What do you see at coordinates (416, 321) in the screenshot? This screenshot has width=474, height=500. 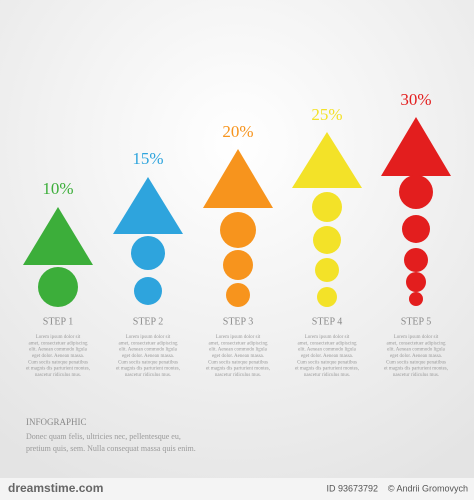 I see `step-label: STEP 5` at bounding box center [416, 321].